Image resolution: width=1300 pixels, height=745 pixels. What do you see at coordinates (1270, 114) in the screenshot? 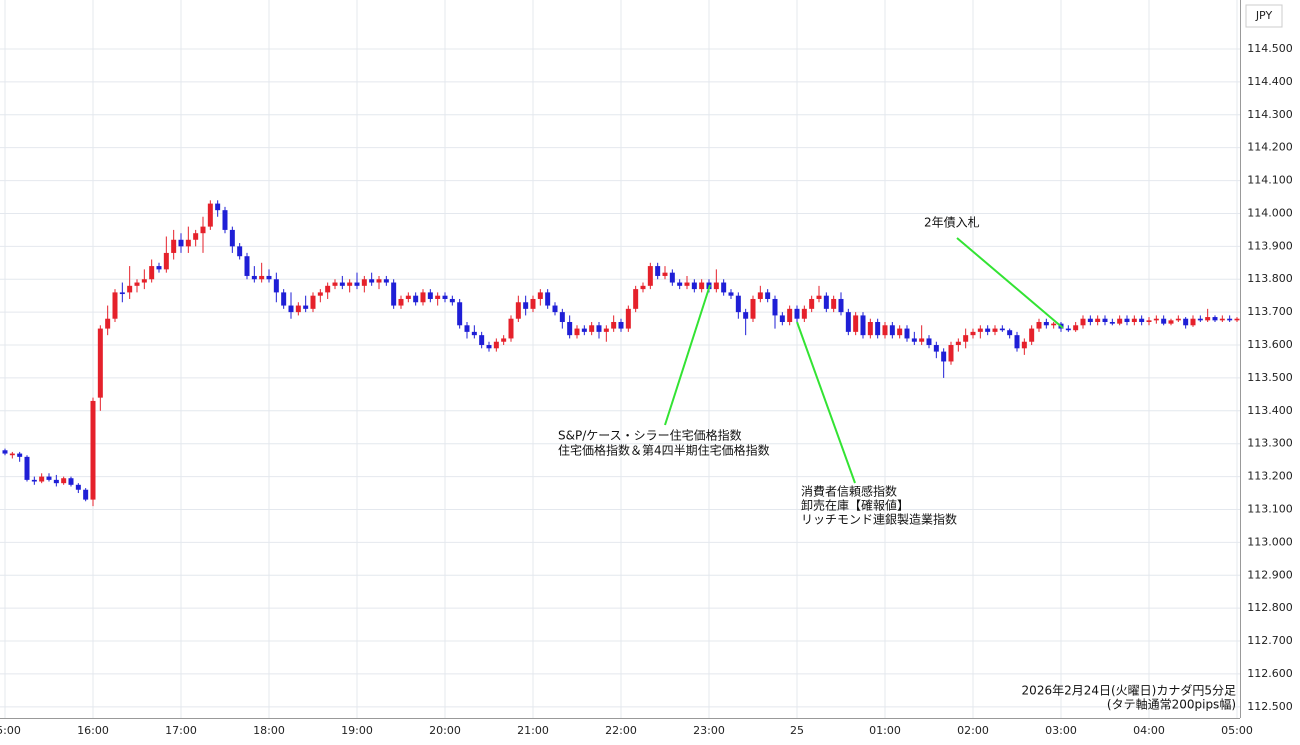
I see `y-tick-label: 114.300` at bounding box center [1270, 114].